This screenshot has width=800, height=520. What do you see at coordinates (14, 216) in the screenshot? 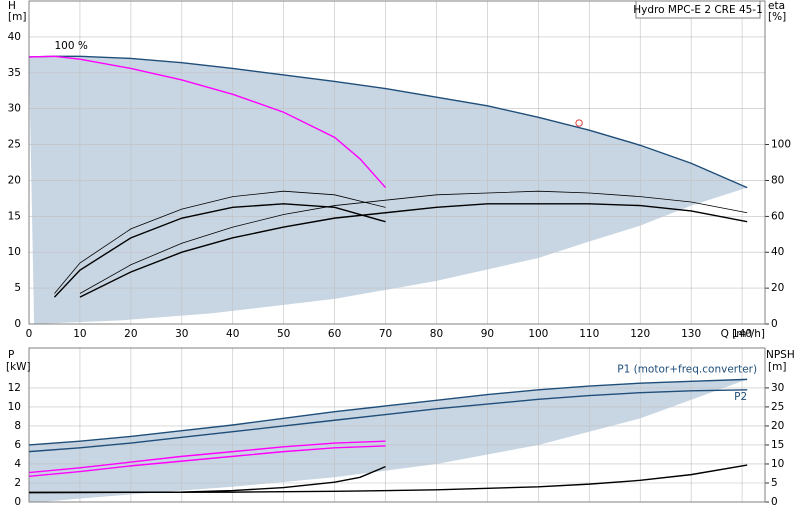
I see `y-tick-label: 15` at bounding box center [14, 216].